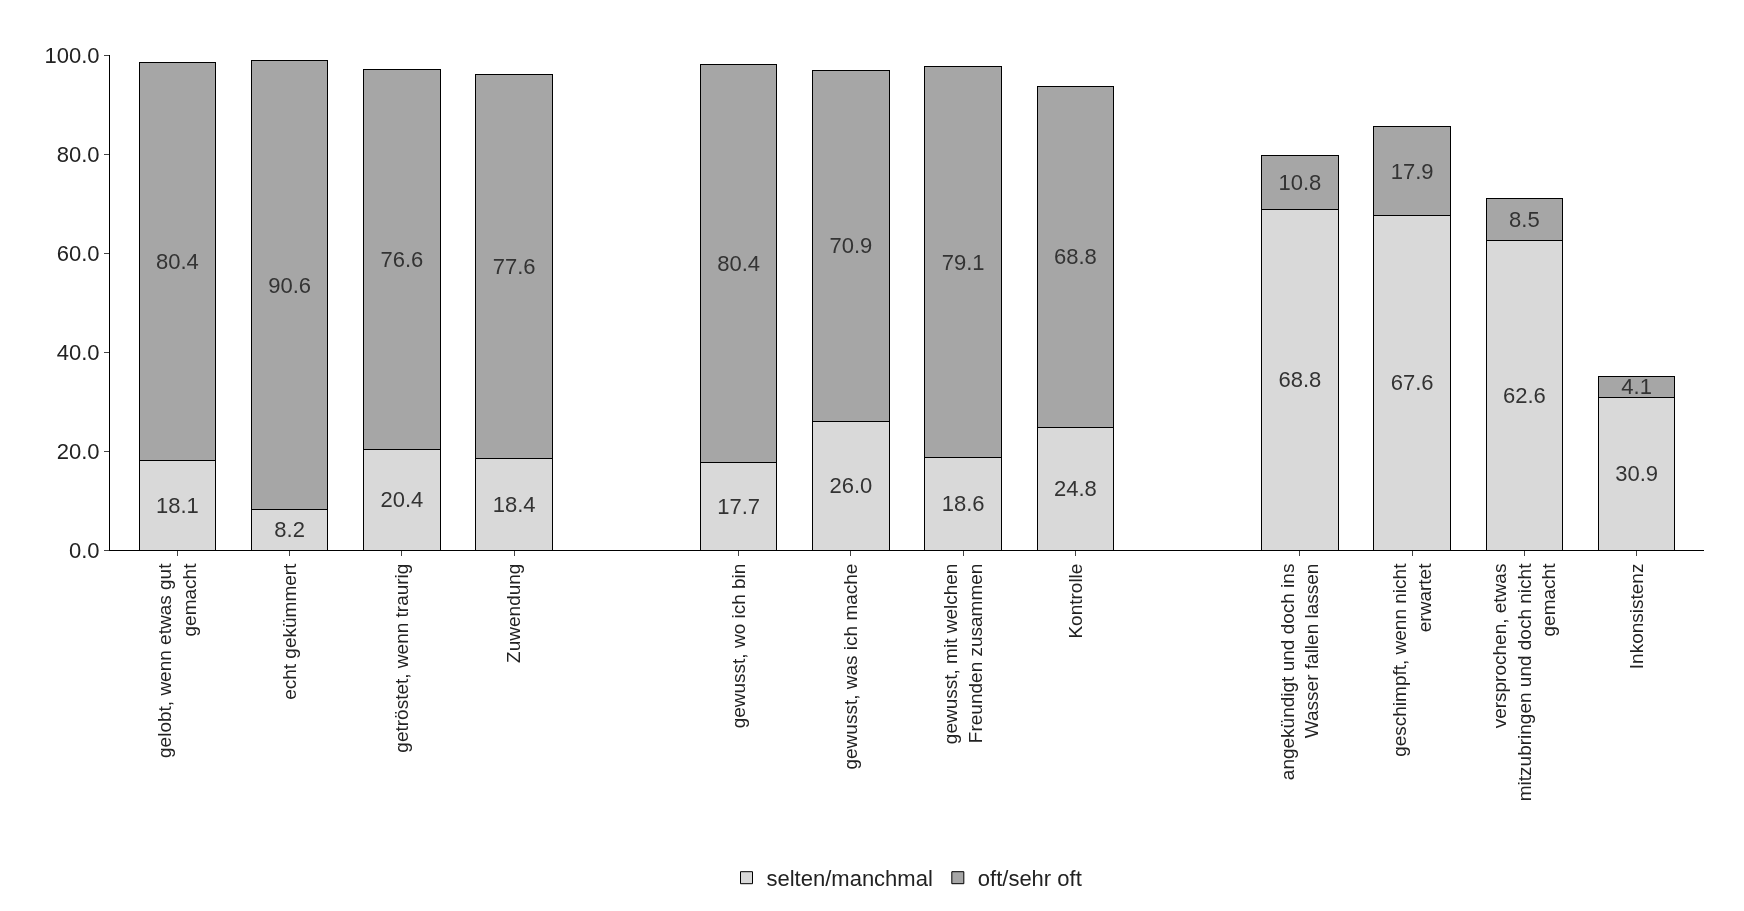 This screenshot has width=1744, height=911. Describe the element at coordinates (1412, 383) in the screenshot. I see `data-label: 67.6` at that location.